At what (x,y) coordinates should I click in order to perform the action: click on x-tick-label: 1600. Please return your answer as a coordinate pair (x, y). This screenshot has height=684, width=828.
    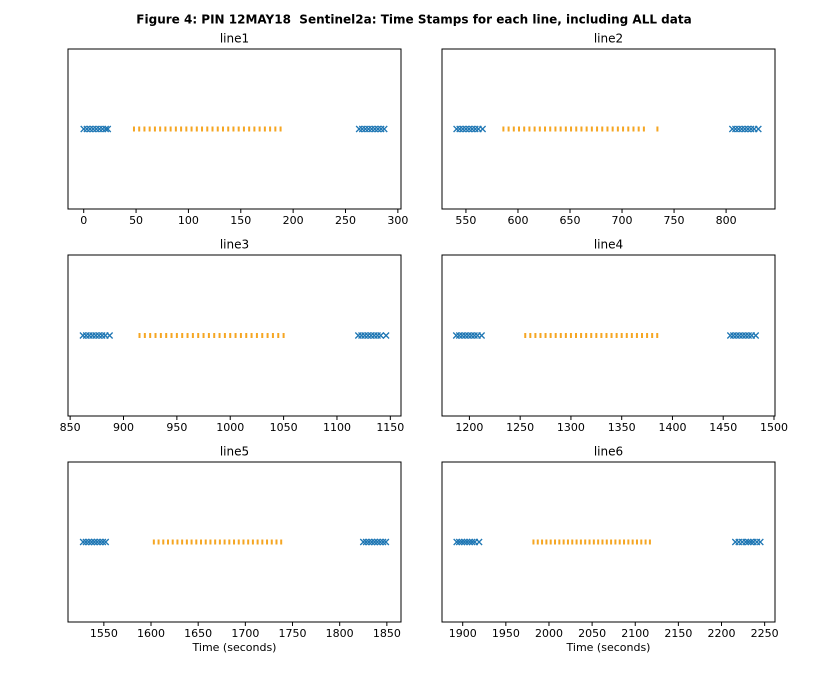
    Looking at the image, I should click on (151, 633).